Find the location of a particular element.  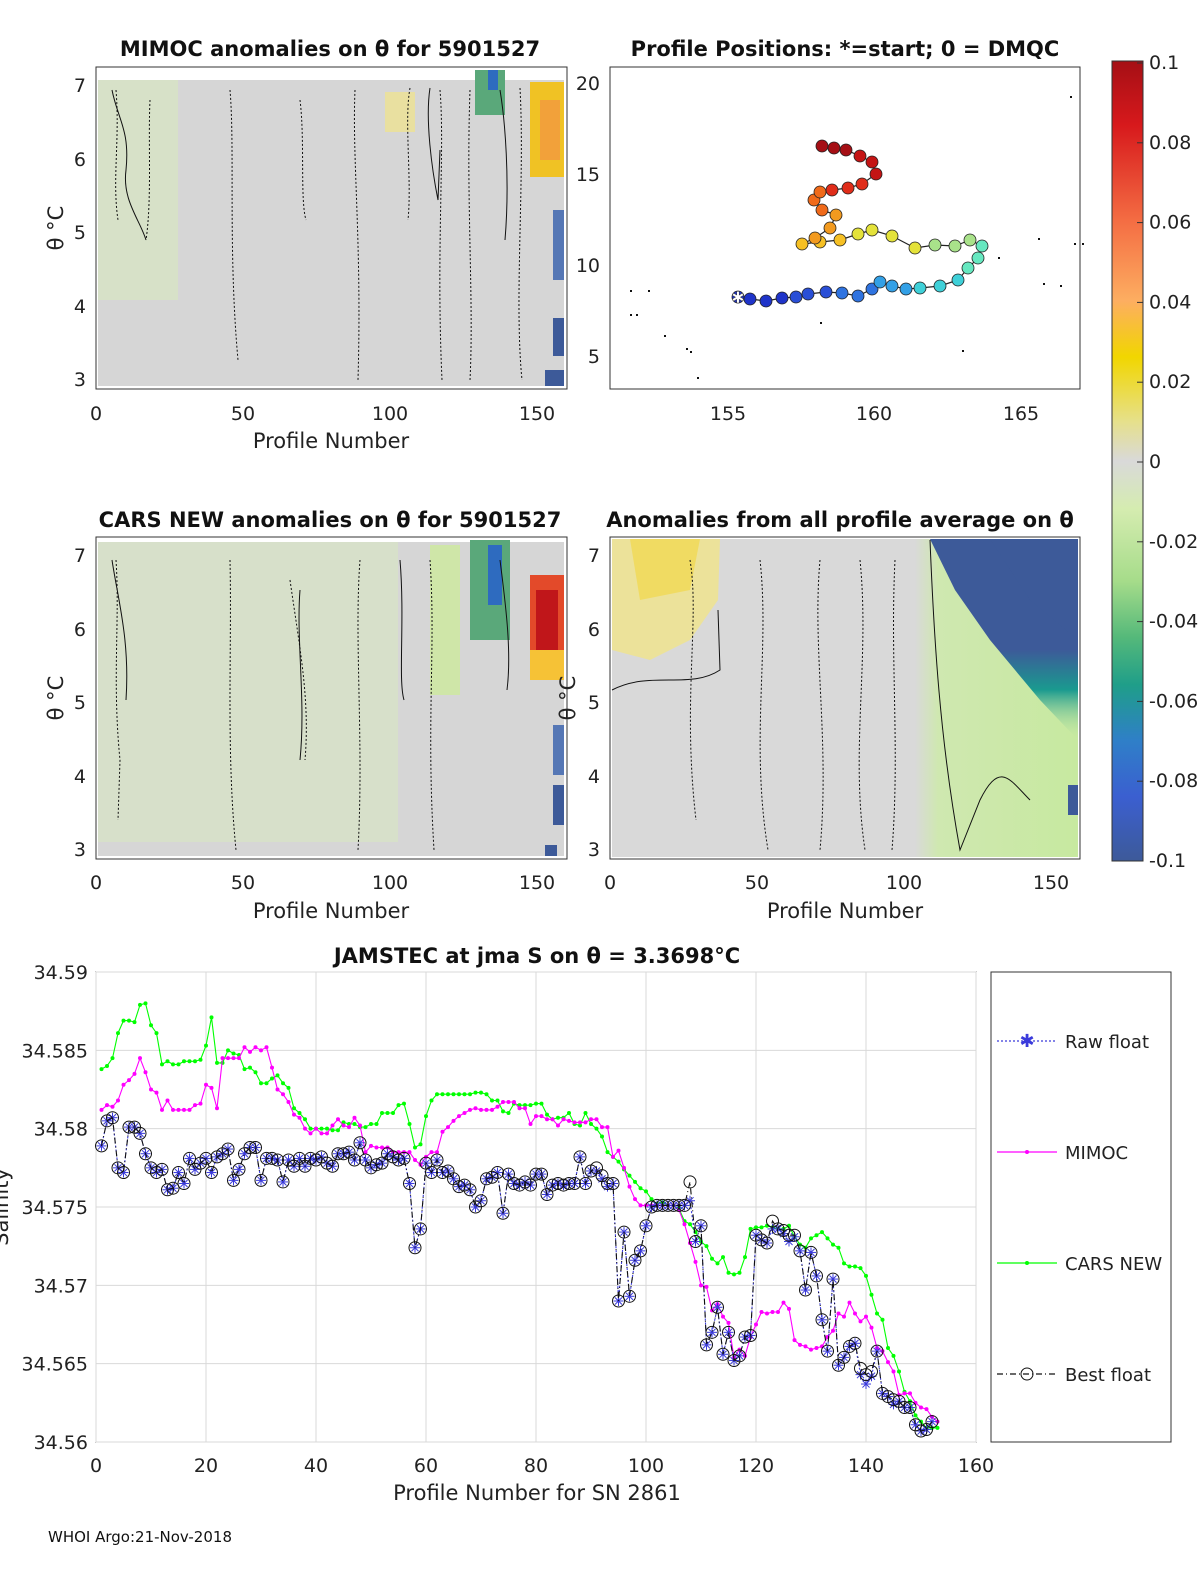

cars-xticks: 0 50 100 150 is located at coordinates (322, 883).